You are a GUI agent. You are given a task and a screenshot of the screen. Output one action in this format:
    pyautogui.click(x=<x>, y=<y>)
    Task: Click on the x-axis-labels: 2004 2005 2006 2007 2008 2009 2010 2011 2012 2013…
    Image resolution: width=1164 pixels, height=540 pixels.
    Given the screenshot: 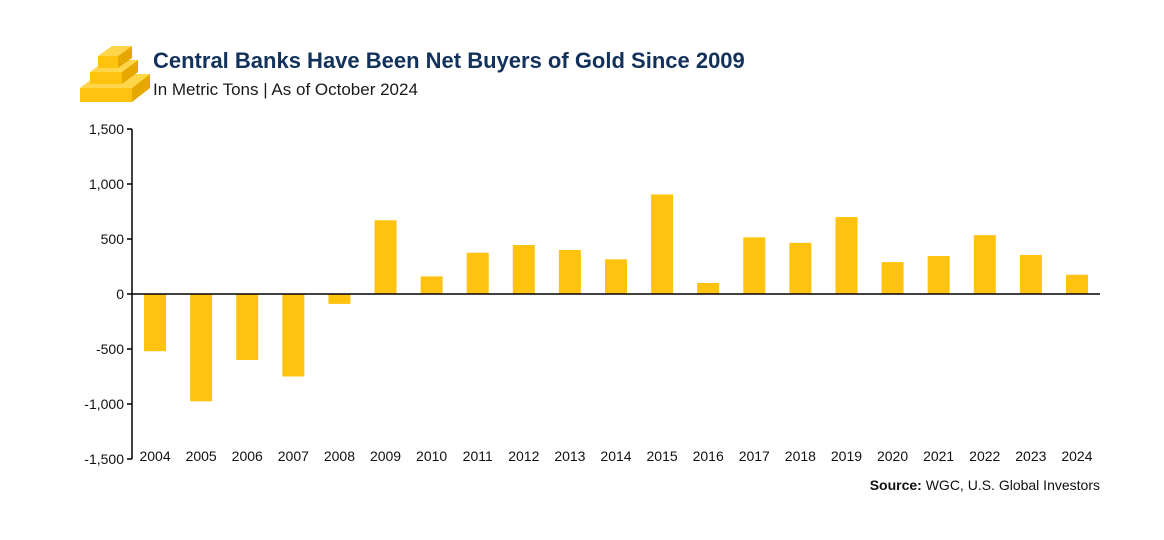 What is the action you would take?
    pyautogui.click(x=615, y=456)
    